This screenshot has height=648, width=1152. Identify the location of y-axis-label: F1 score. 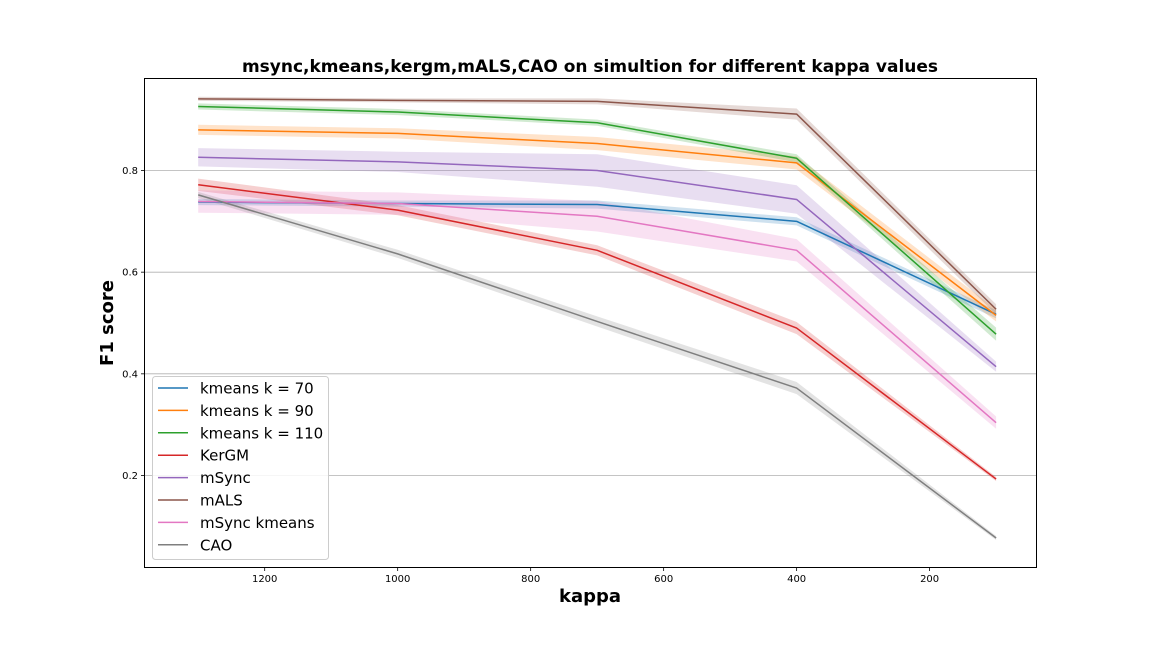
(107, 323).